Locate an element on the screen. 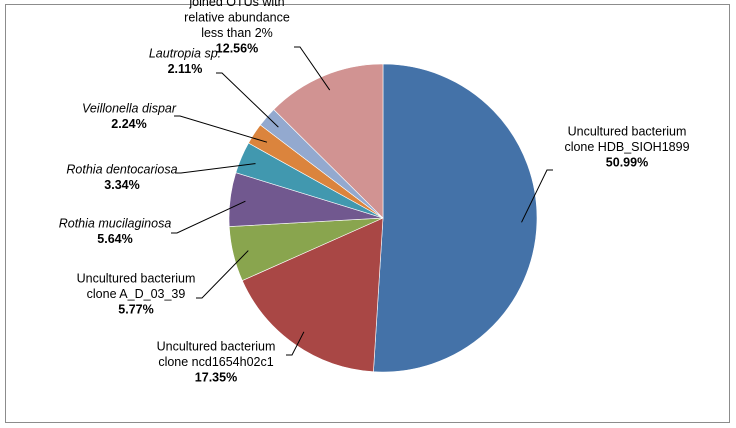 The width and height of the screenshot is (736, 428). slice-value-label-2: 5.77% is located at coordinates (135, 310).